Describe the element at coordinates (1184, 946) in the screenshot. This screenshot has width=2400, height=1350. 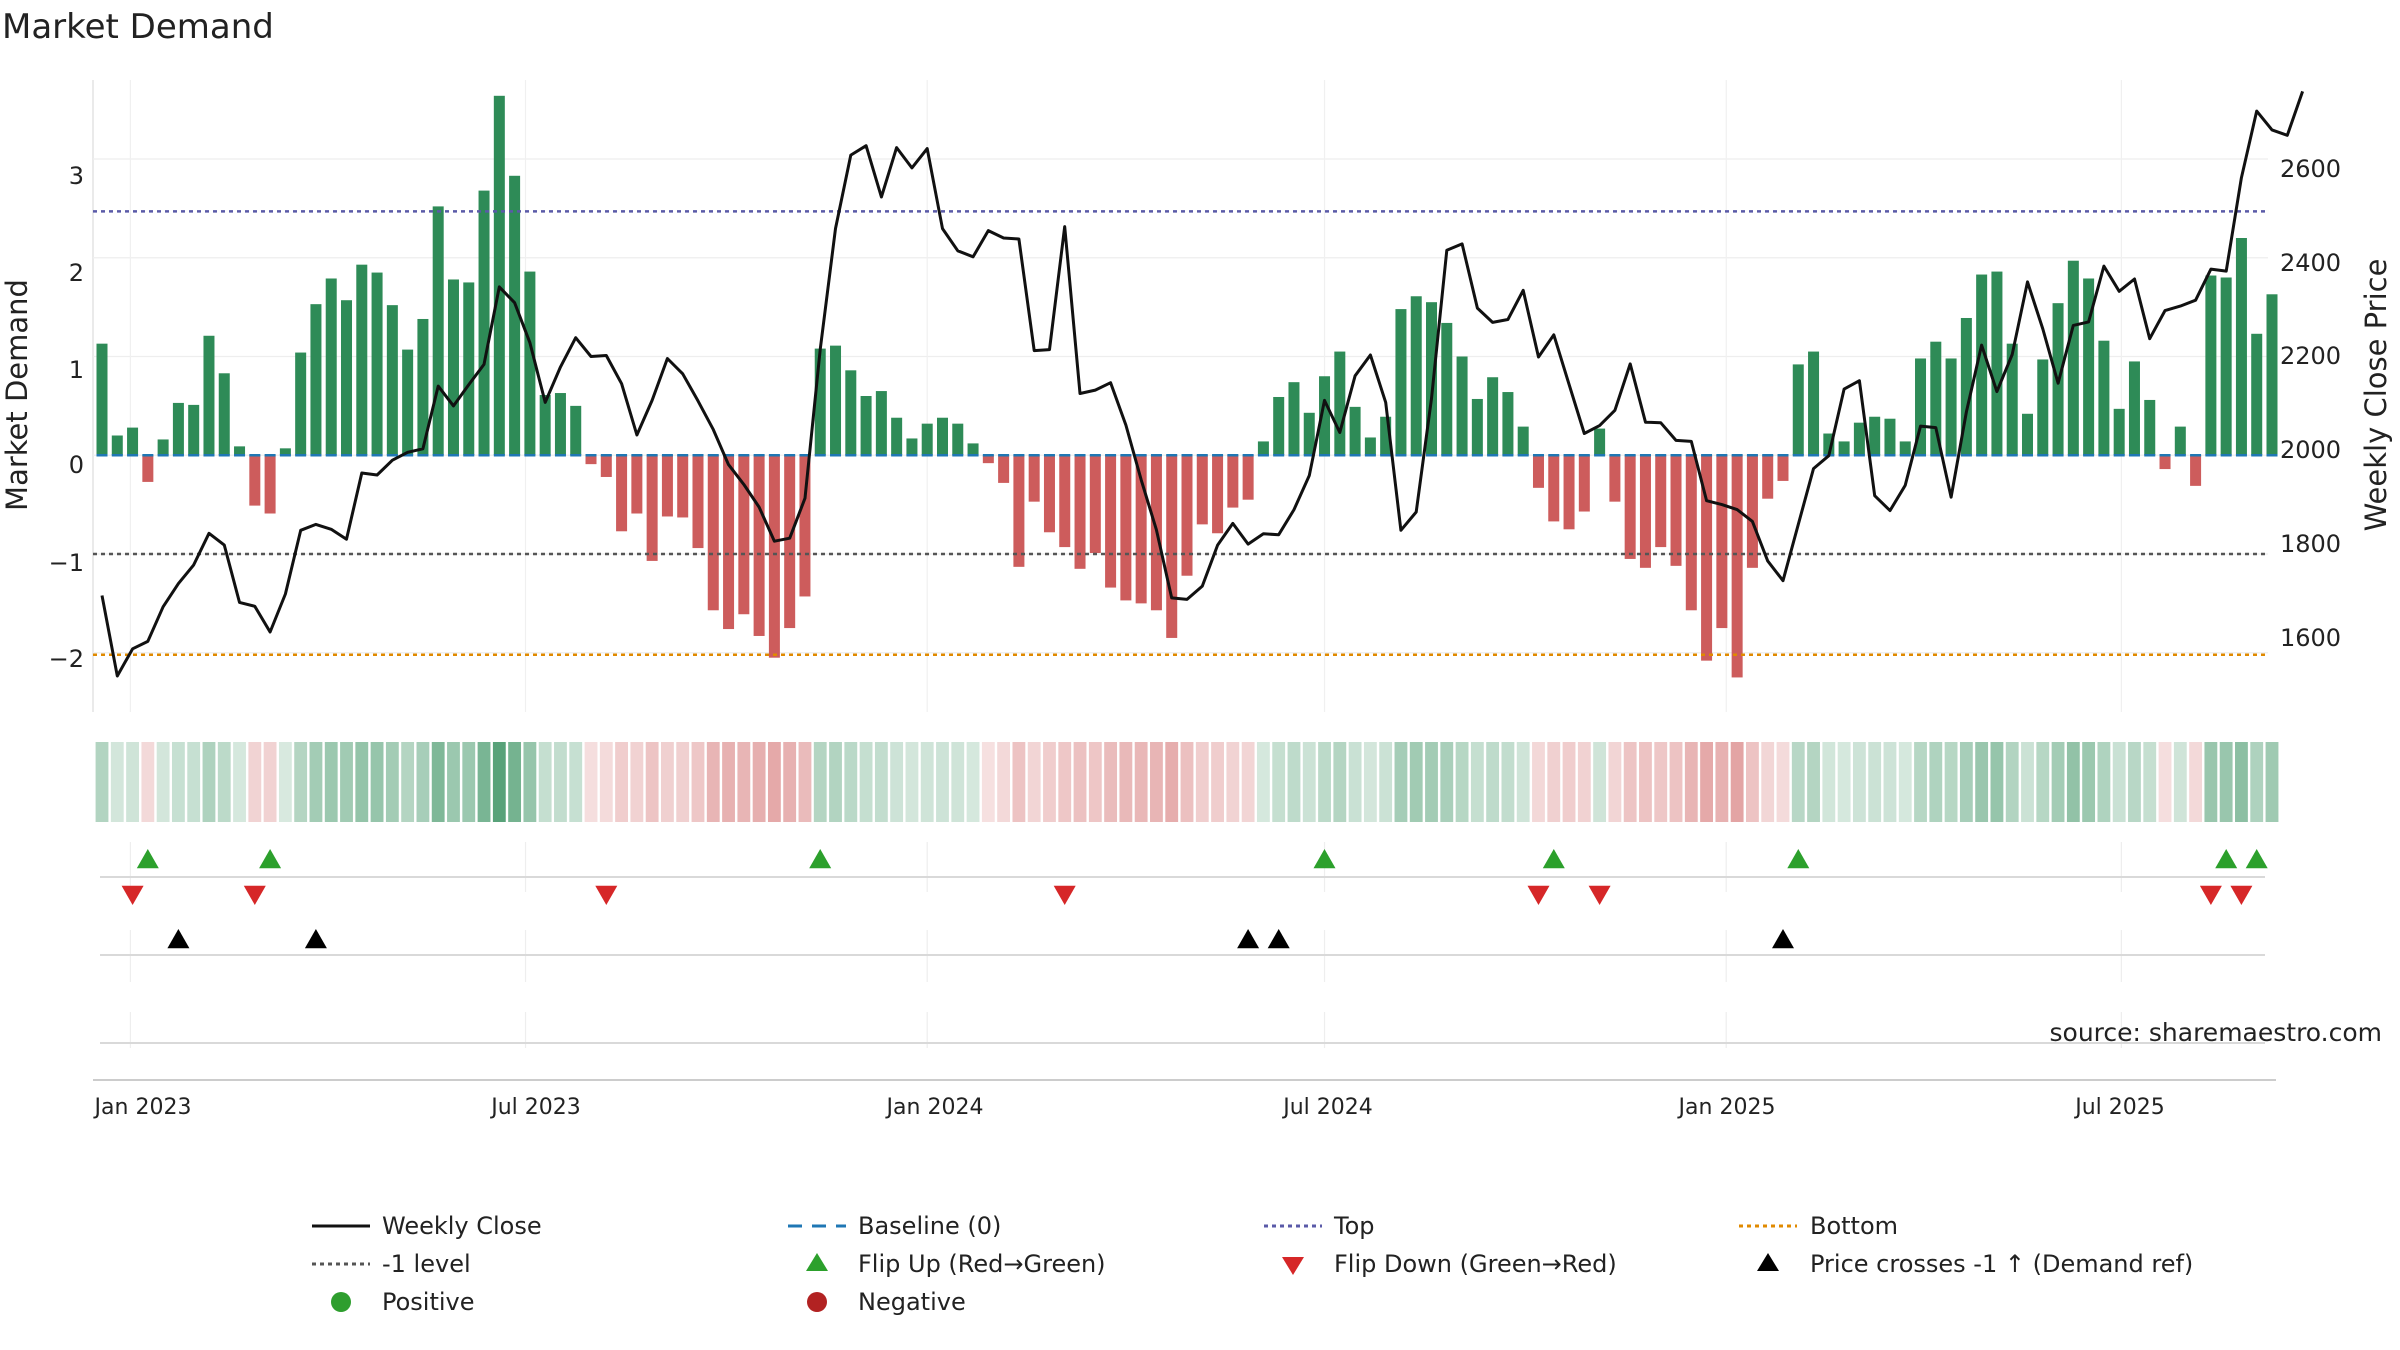
I see `event-markers` at that location.